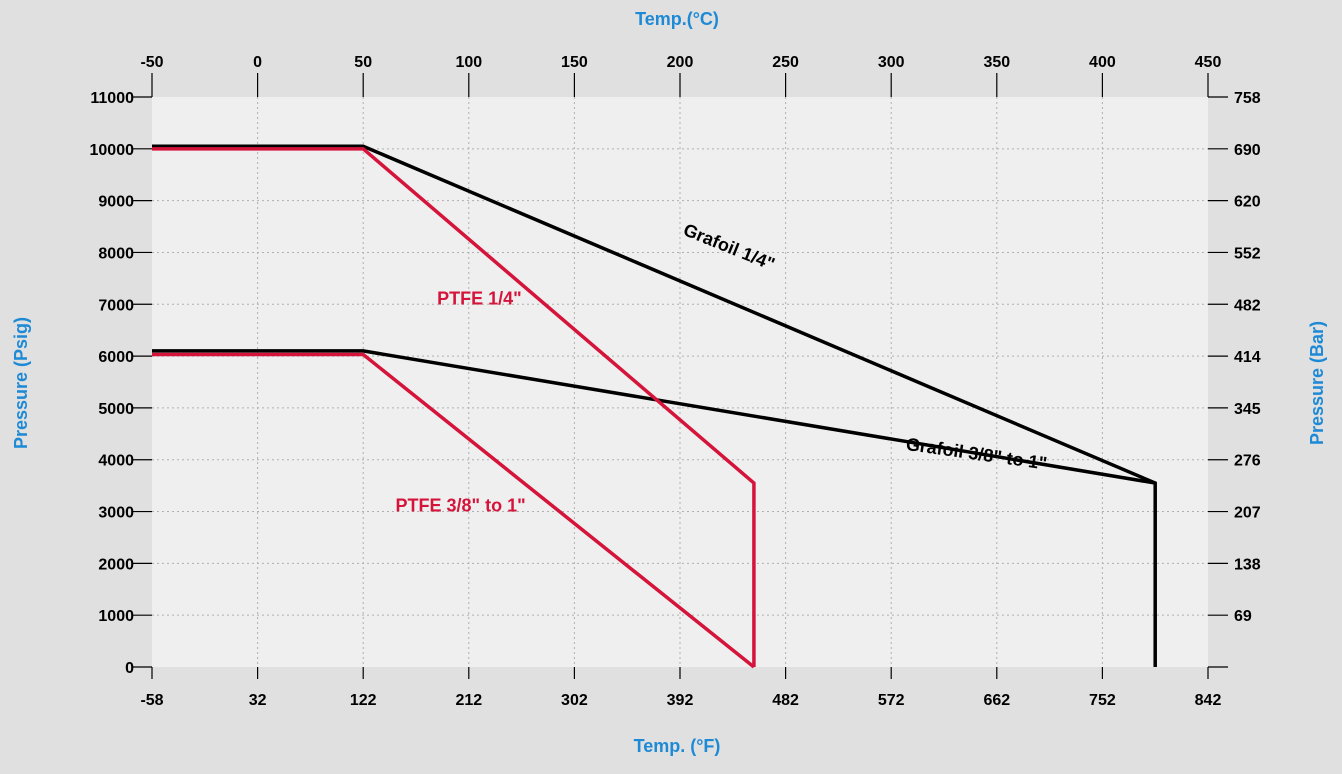 The image size is (1342, 774). Describe the element at coordinates (116, 305) in the screenshot. I see `y-tick-label-psig: 7000` at that location.